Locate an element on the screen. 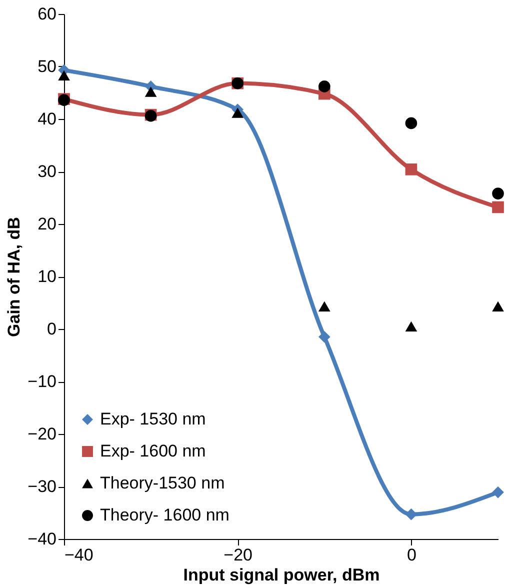 The image size is (509, 588). legend-label: Exp- 1600 nm is located at coordinates (153, 451).